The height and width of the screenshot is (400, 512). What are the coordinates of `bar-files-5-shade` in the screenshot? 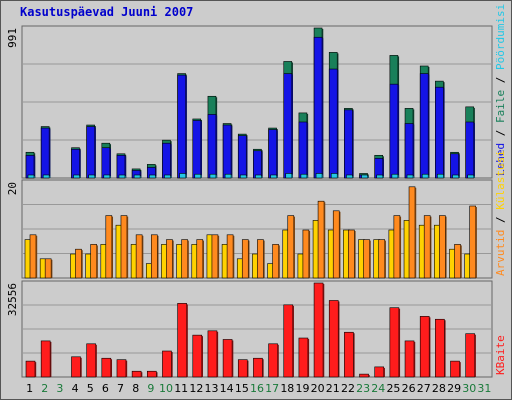 It's located at (95, 152).